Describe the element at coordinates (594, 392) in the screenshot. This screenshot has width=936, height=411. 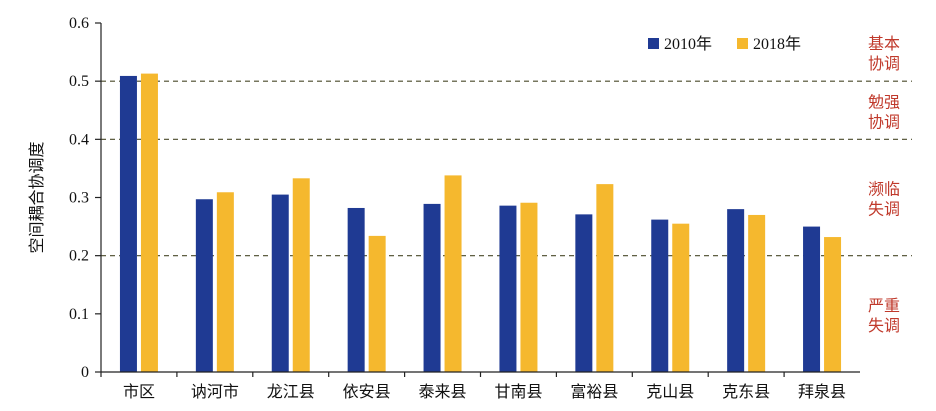
I see `x-tick-label: 富裕县` at that location.